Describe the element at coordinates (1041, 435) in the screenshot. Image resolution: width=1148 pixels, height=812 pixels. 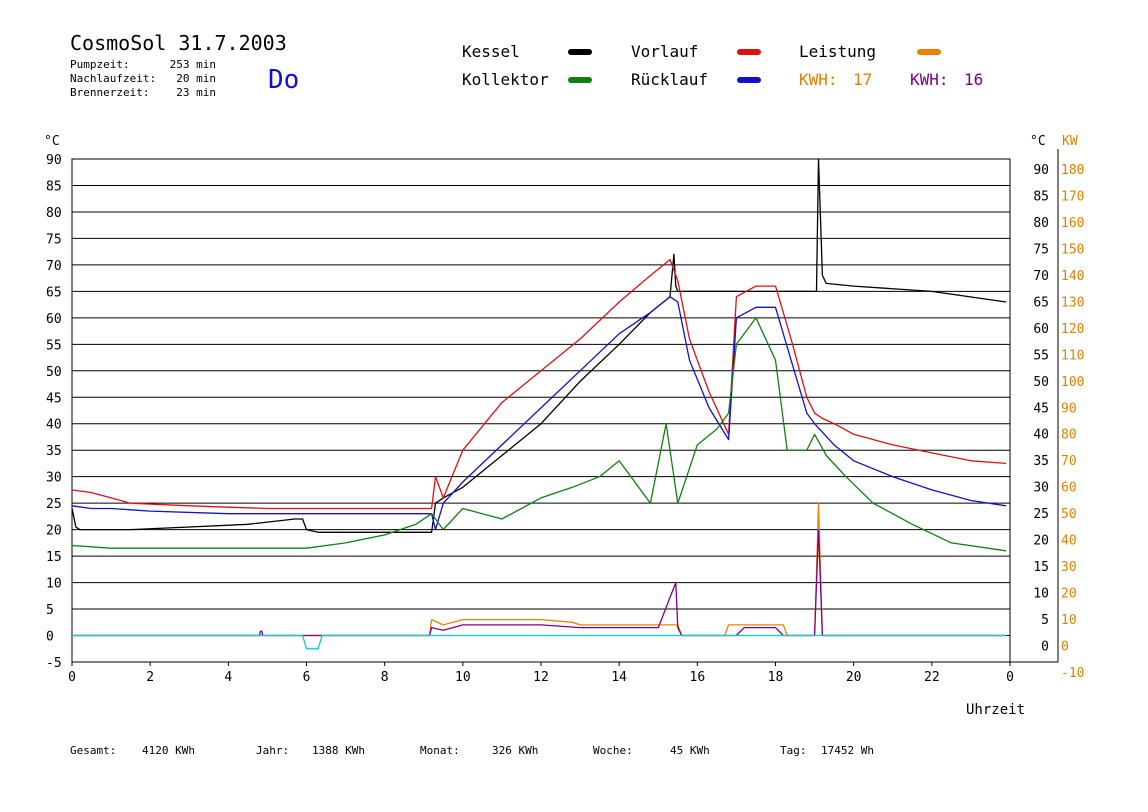
I see `y-tick-label-right: 40` at that location.